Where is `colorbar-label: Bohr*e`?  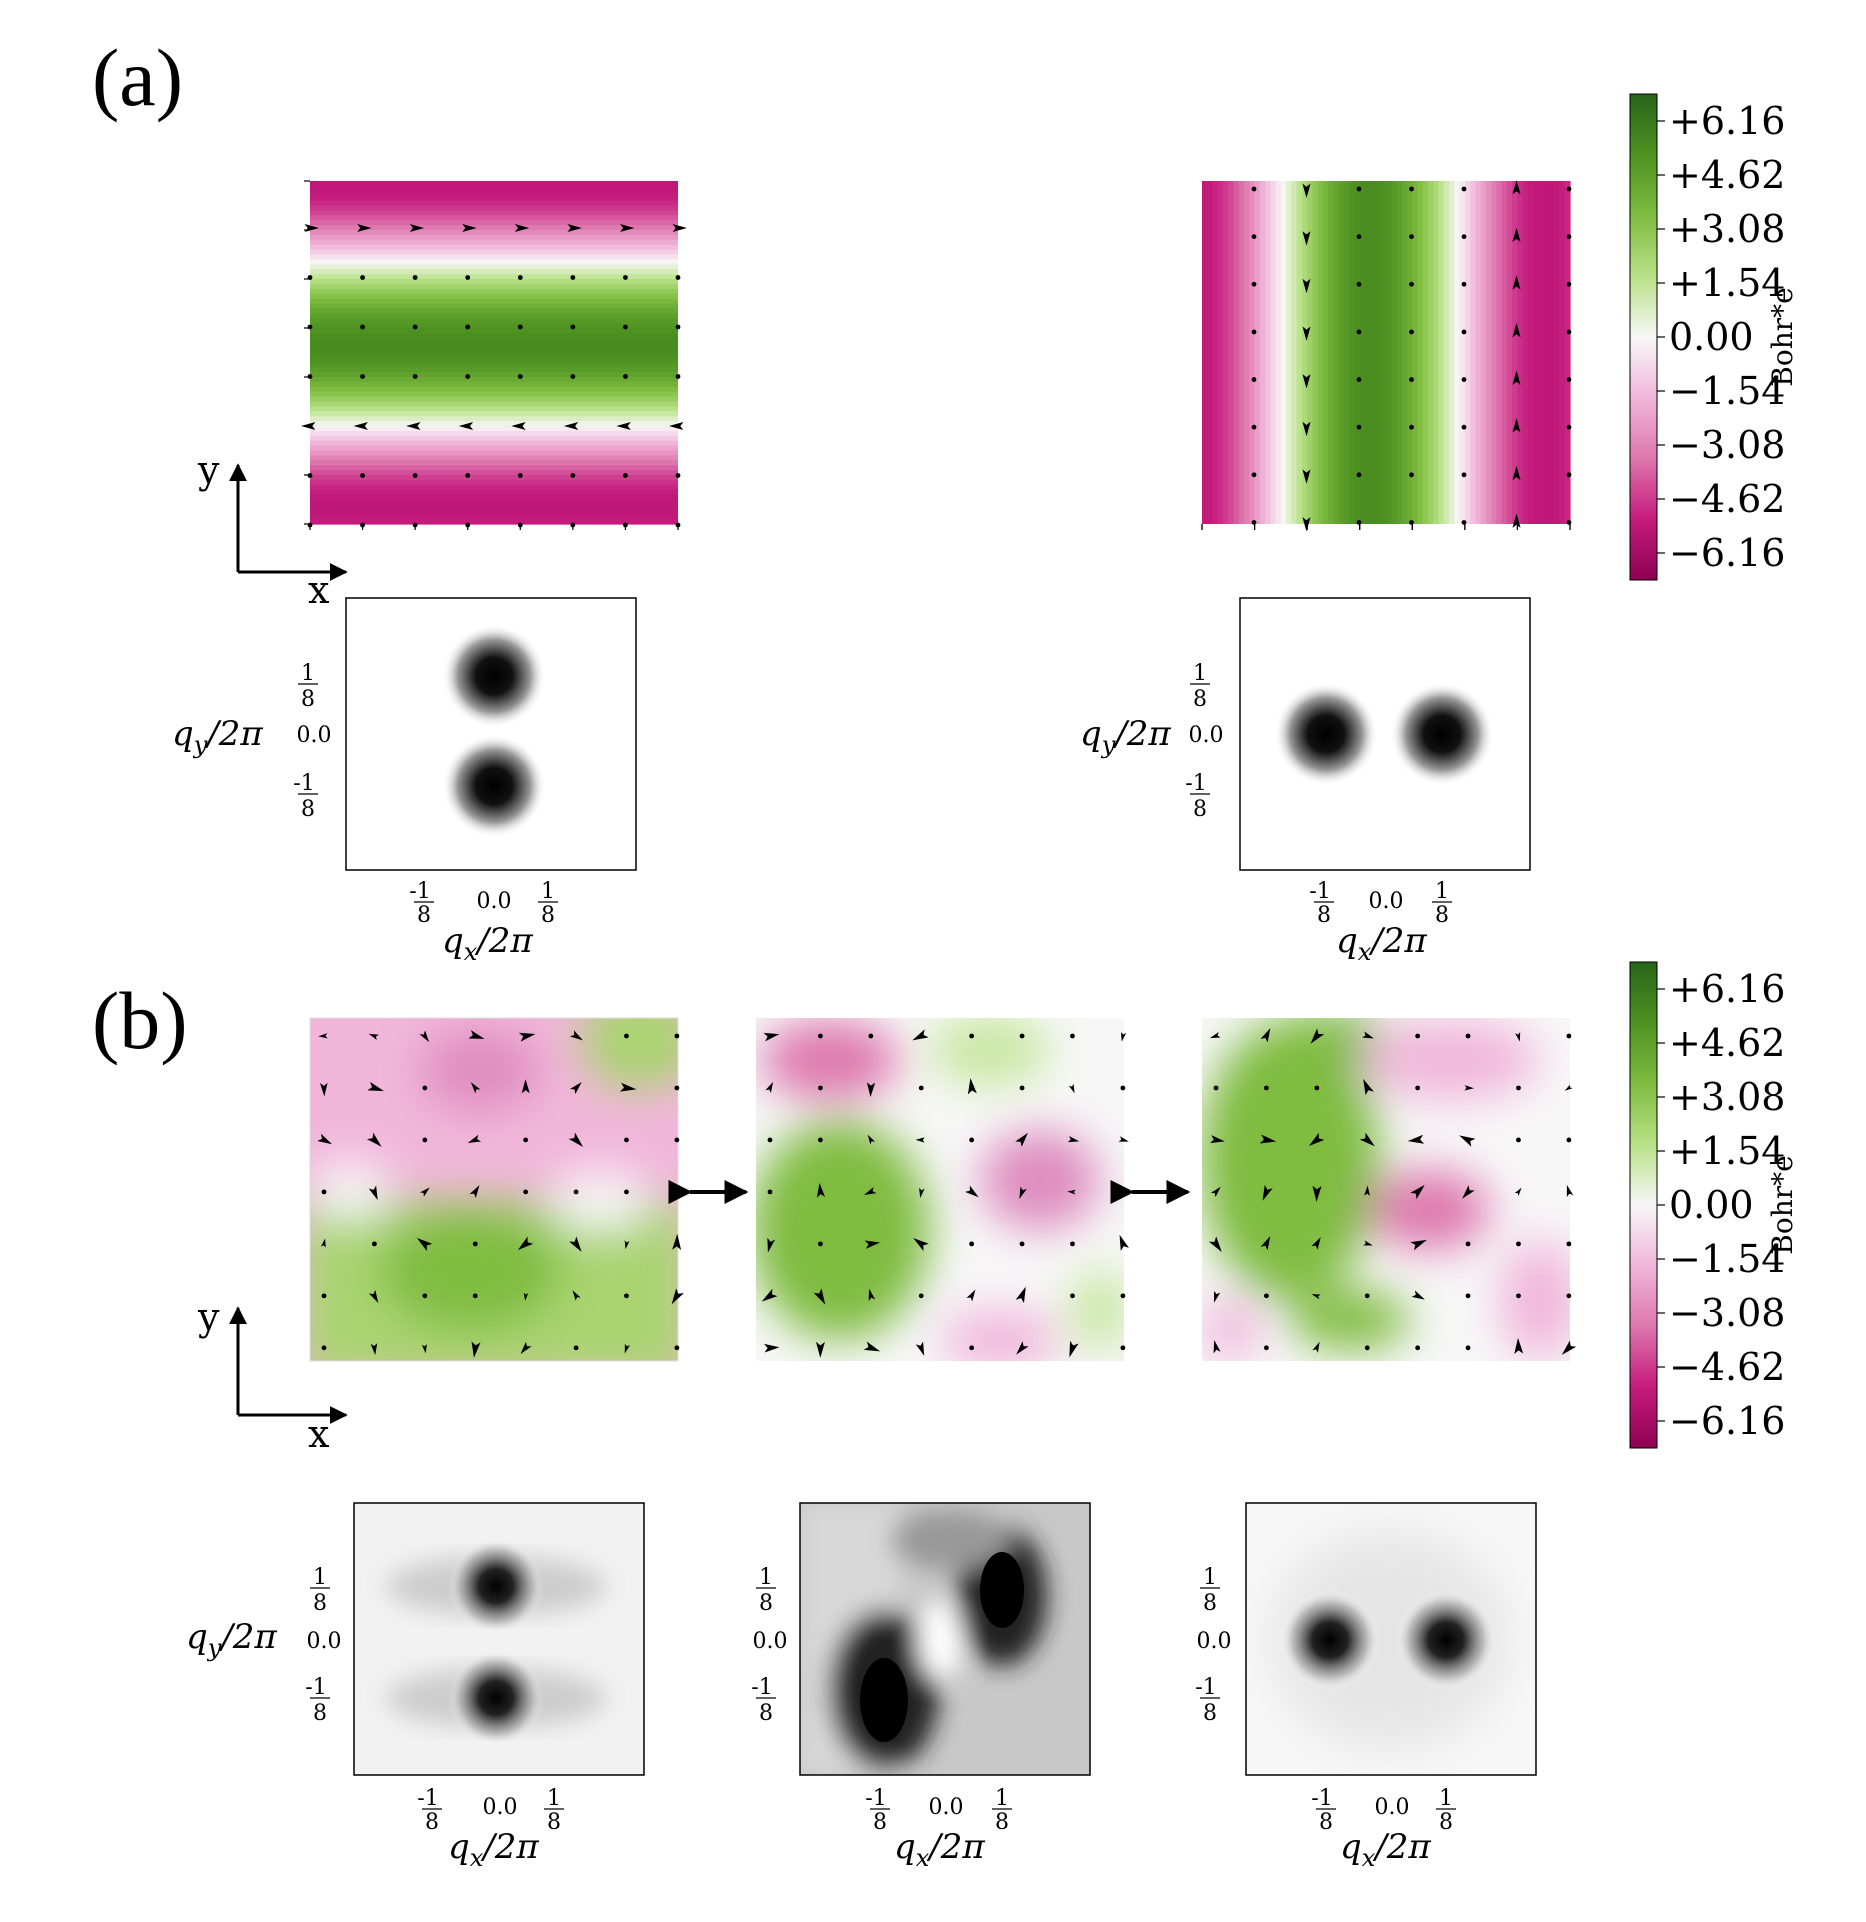 colorbar-label: Bohr*e is located at coordinates (1782, 1204).